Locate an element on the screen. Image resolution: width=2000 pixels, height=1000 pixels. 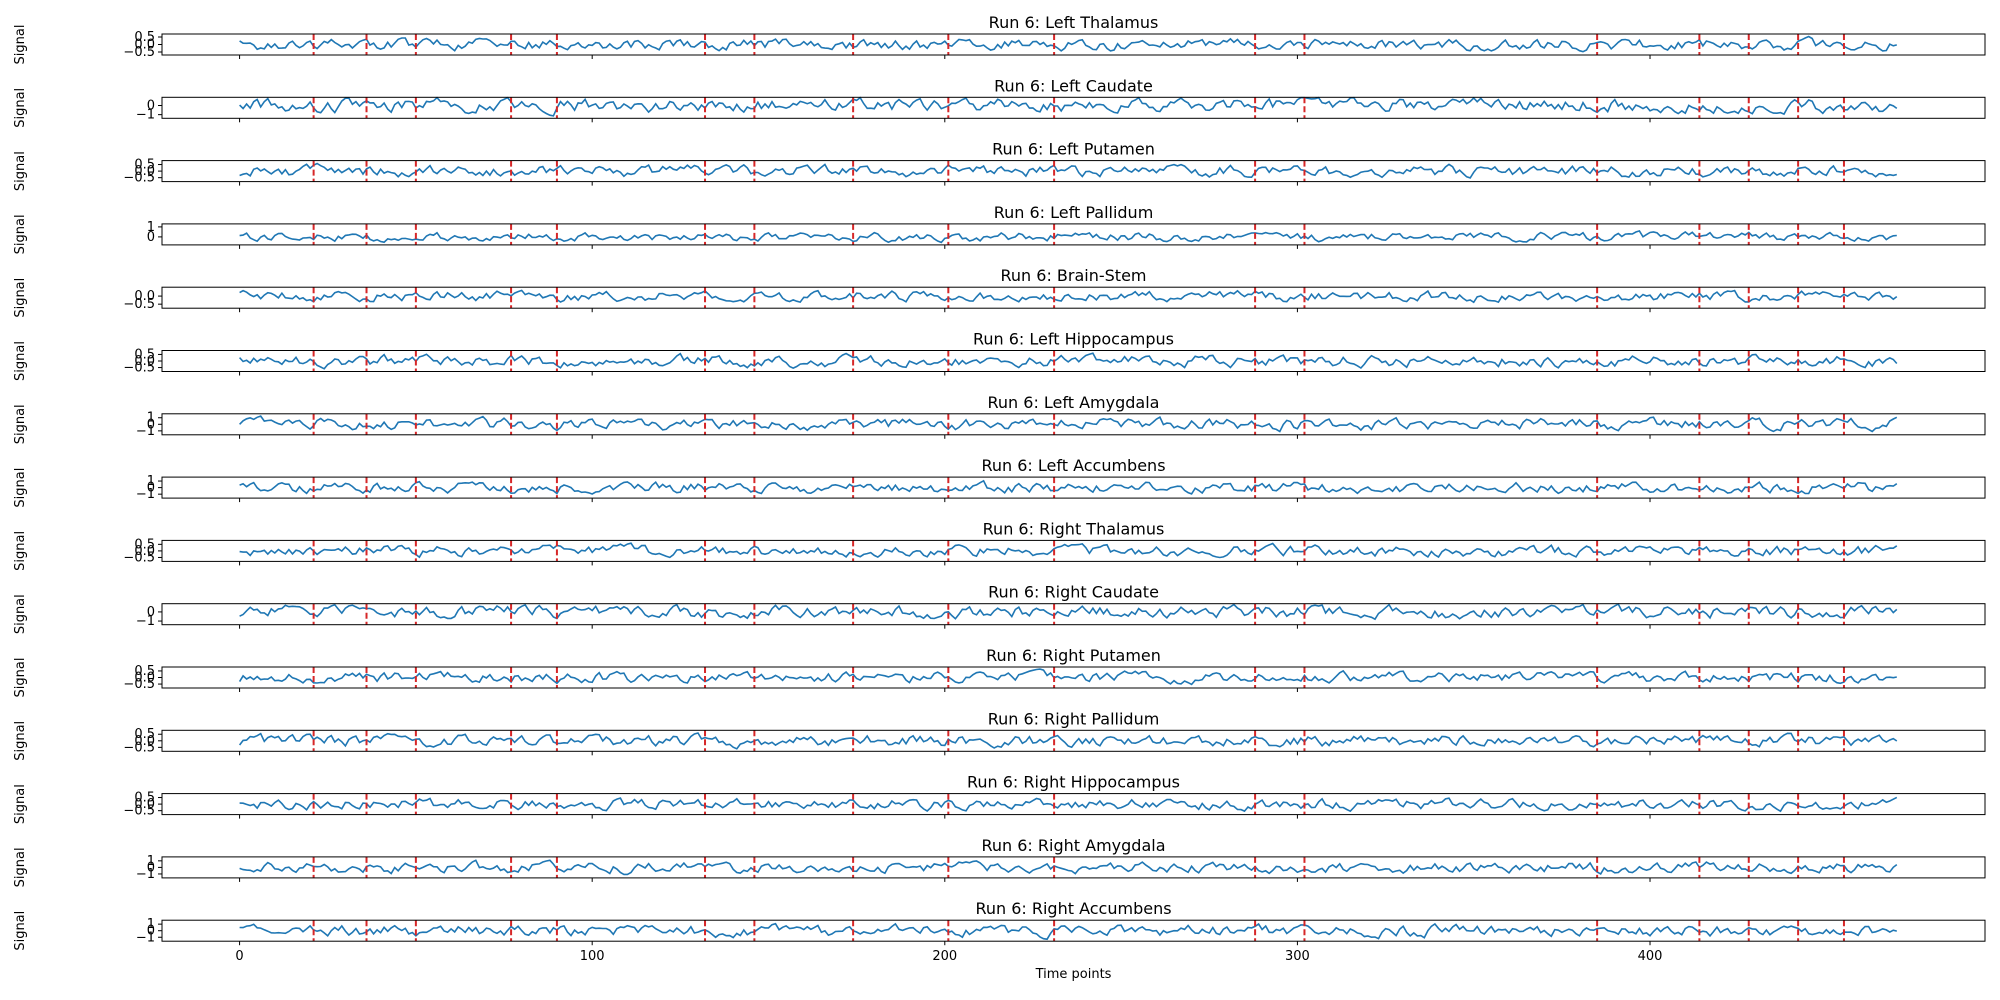
panel-title: Run 6: Left Putamen is located at coordinates (1073, 149).